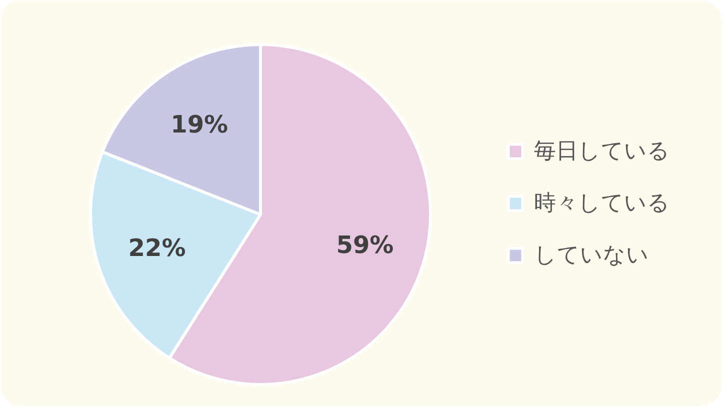  I want to click on legend-label: 毎日している, so click(602, 152).